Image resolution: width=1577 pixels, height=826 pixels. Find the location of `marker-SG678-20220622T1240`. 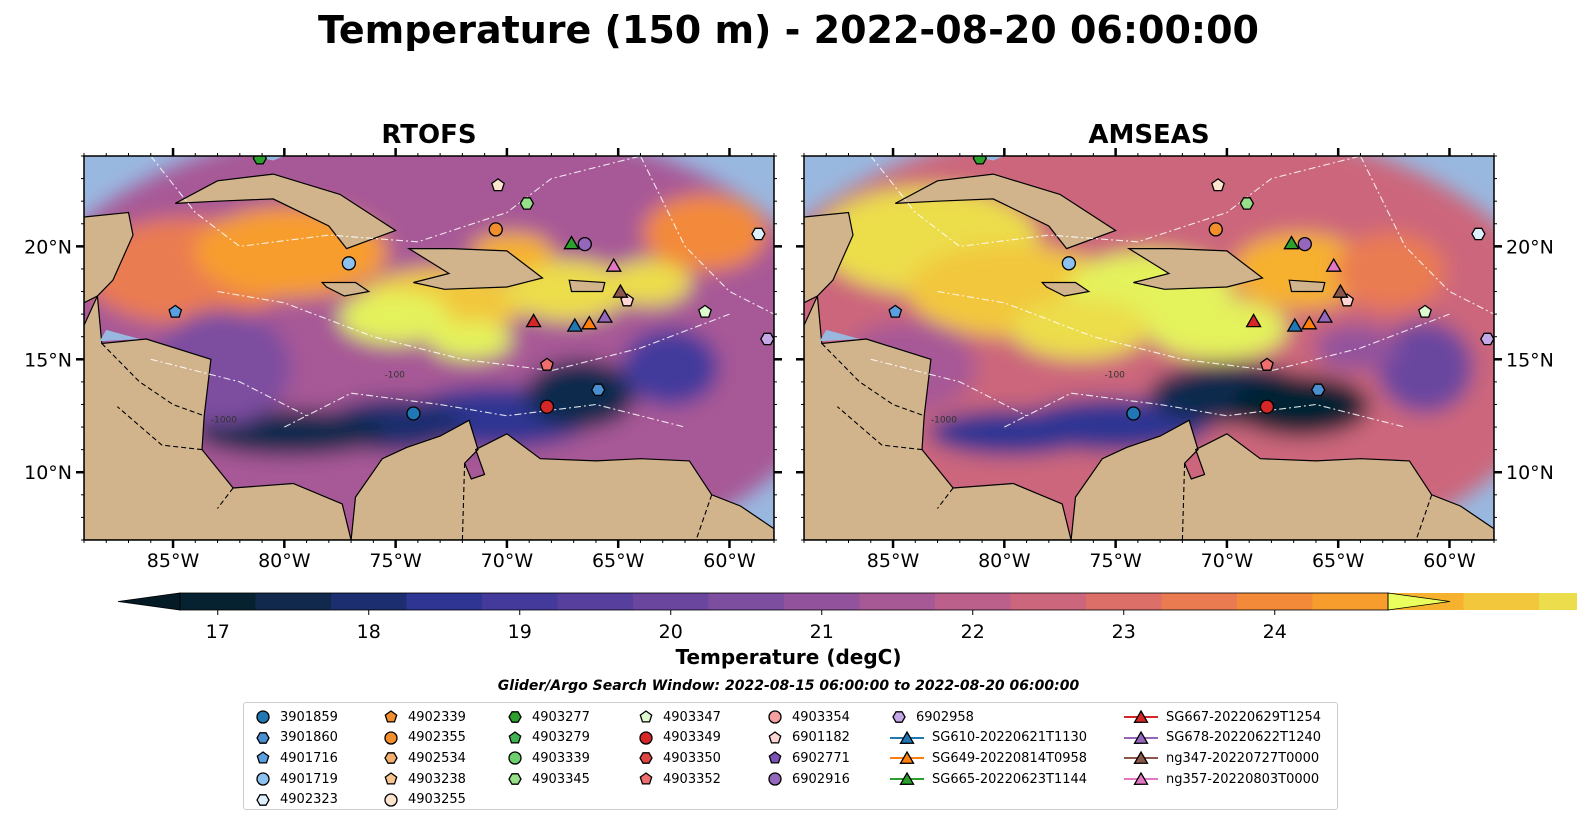

marker-SG678-20220622T1240 is located at coordinates (1325, 315).